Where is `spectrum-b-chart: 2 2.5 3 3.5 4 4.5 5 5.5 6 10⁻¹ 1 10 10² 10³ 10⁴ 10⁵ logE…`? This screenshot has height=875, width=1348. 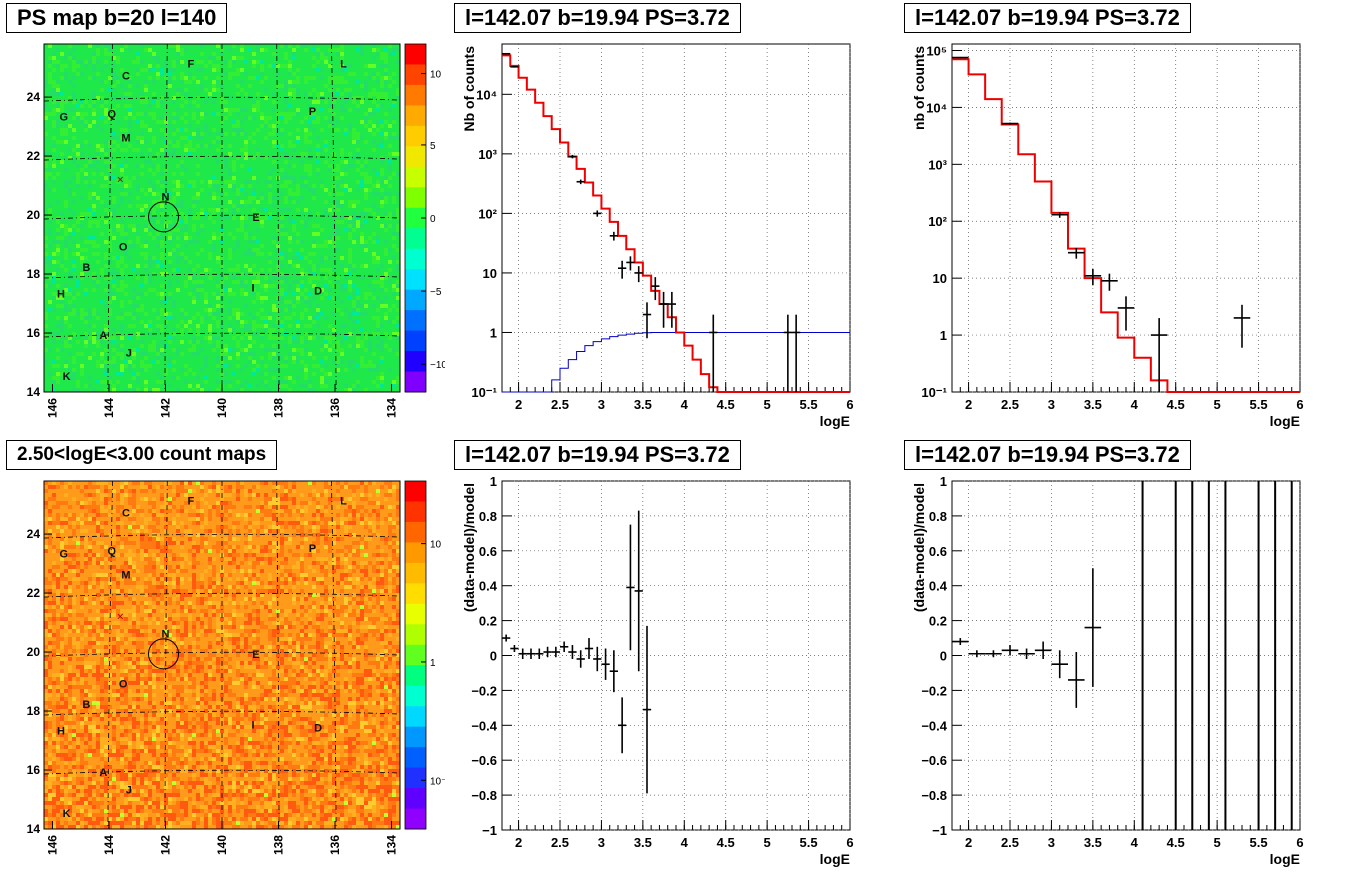
spectrum-b-chart: 2 2.5 3 3.5 4 4.5 5 5.5 6 10⁻¹ 1 10 10² 10³ 10⁴ 10⁵ logE… is located at coordinates (1107, 236).